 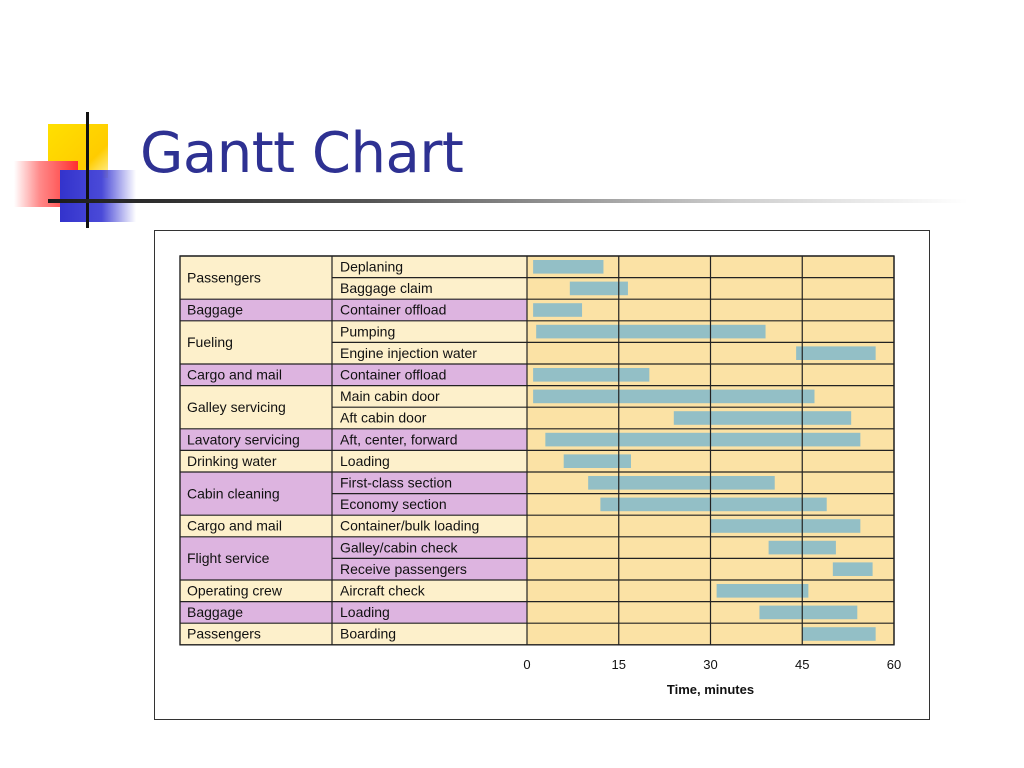 What do you see at coordinates (210, 342) in the screenshot?
I see `group-label: Fueling` at bounding box center [210, 342].